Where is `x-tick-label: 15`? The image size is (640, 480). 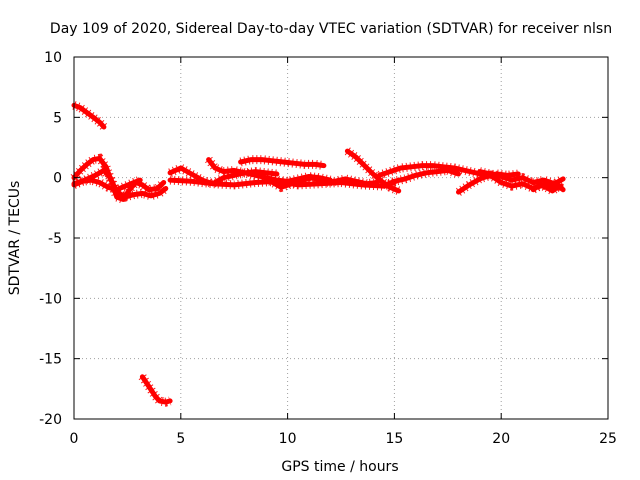 x-tick-label: 15 is located at coordinates (394, 439).